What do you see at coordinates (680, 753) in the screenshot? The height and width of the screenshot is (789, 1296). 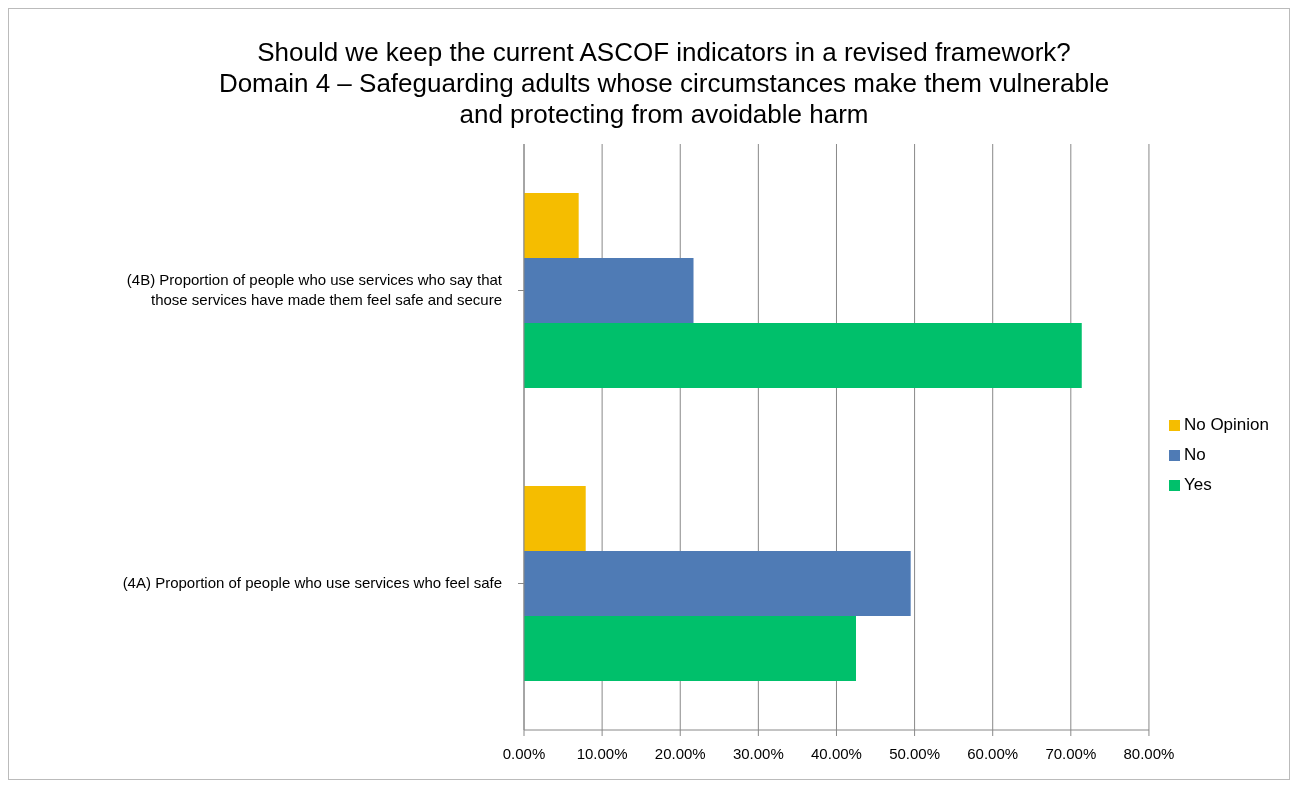 I see `x-tick-label: 20.00%` at bounding box center [680, 753].